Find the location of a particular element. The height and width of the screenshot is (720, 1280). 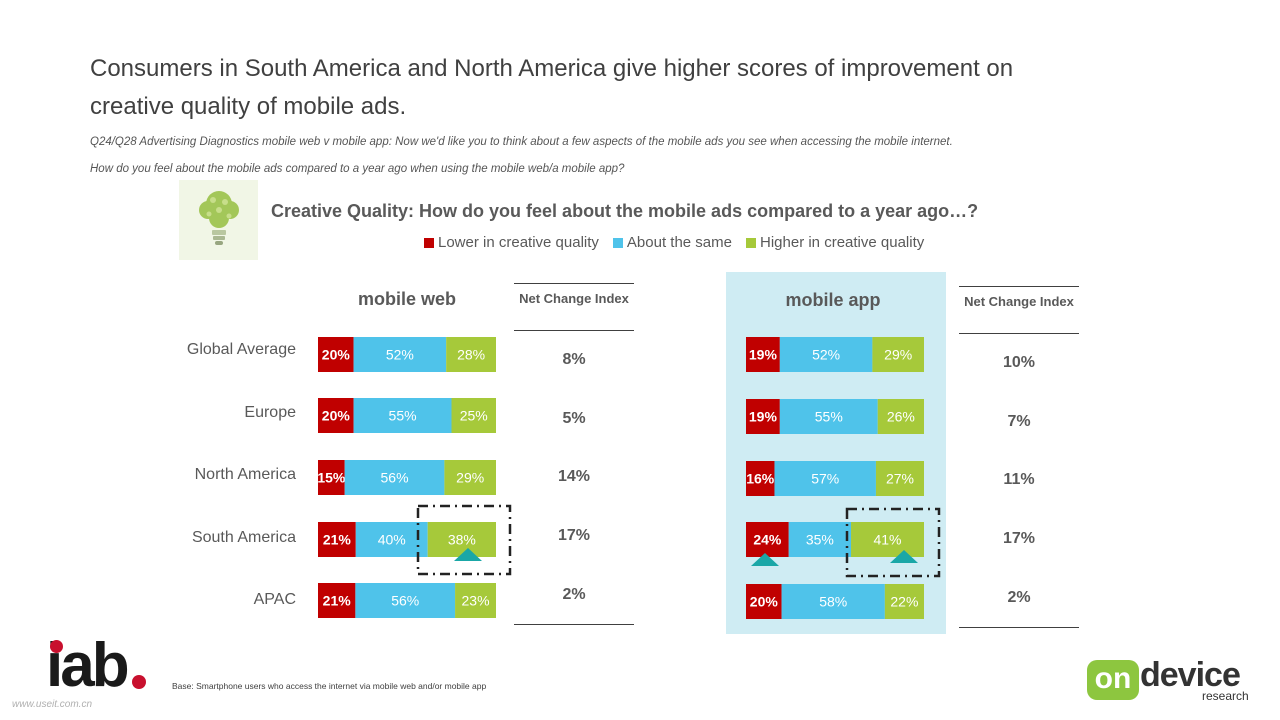

bar-value-label: 40% is located at coordinates (392, 540).